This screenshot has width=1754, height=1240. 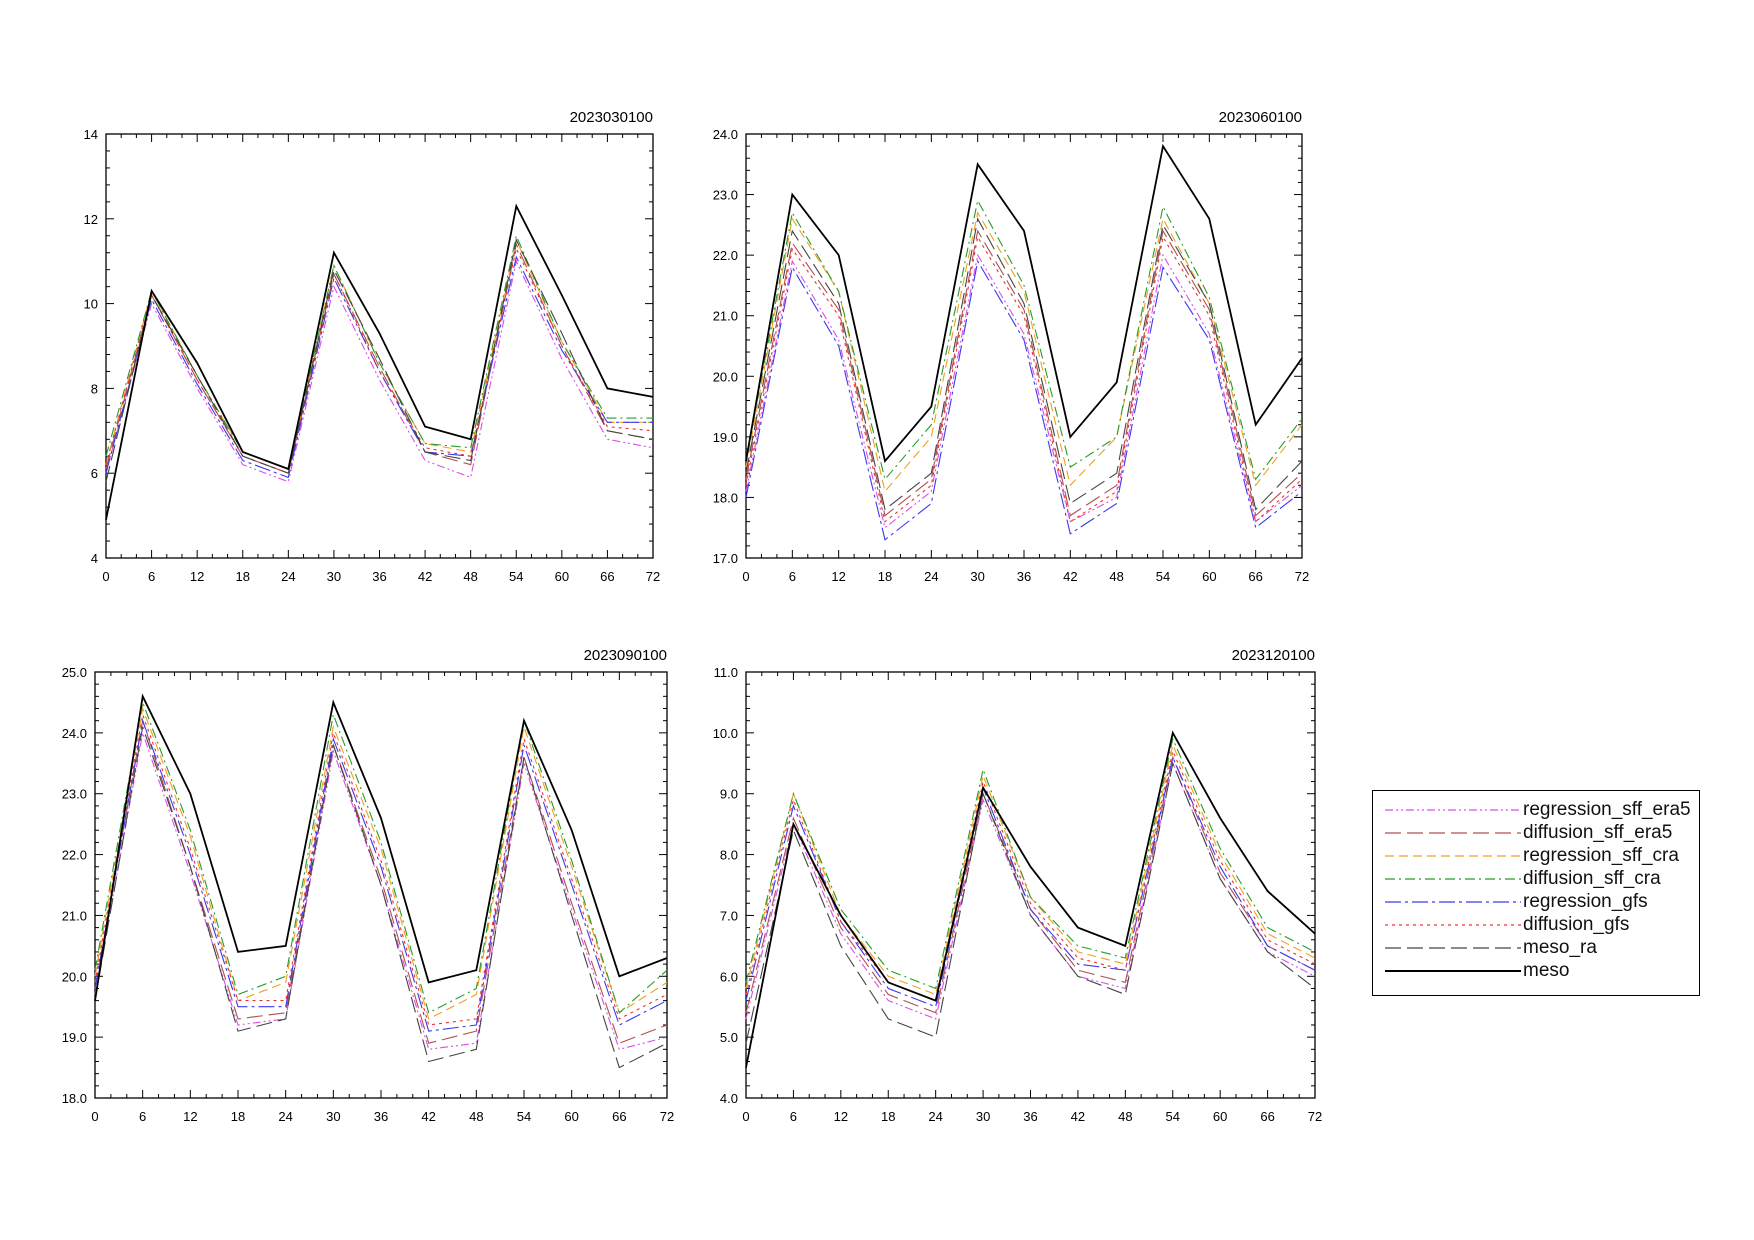 What do you see at coordinates (725, 558) in the screenshot?
I see `y-tick-label: 17.0` at bounding box center [725, 558].